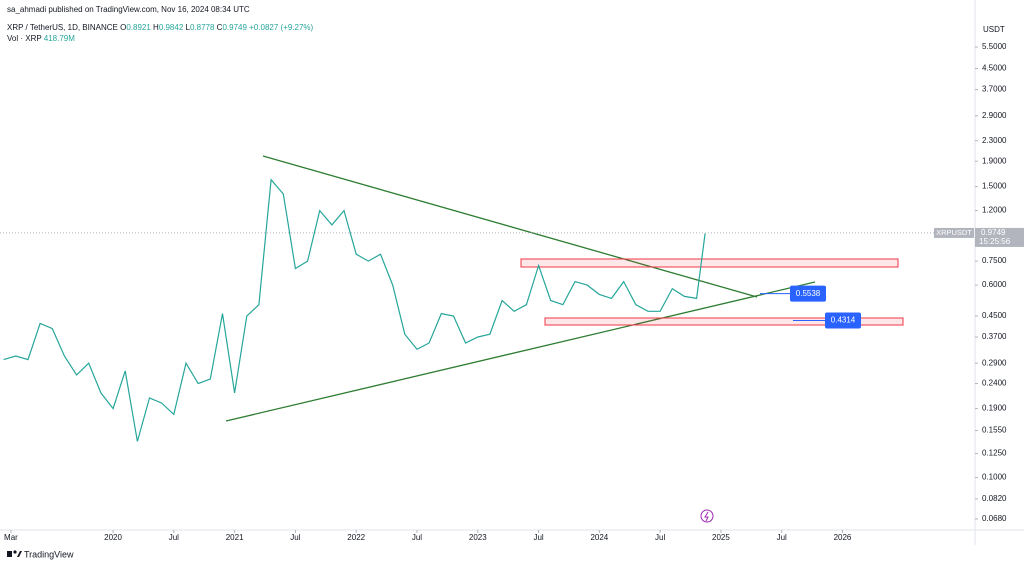 This screenshot has height=566, width=1024. Describe the element at coordinates (356, 537) in the screenshot. I see `x-tick-label: 2022` at that location.